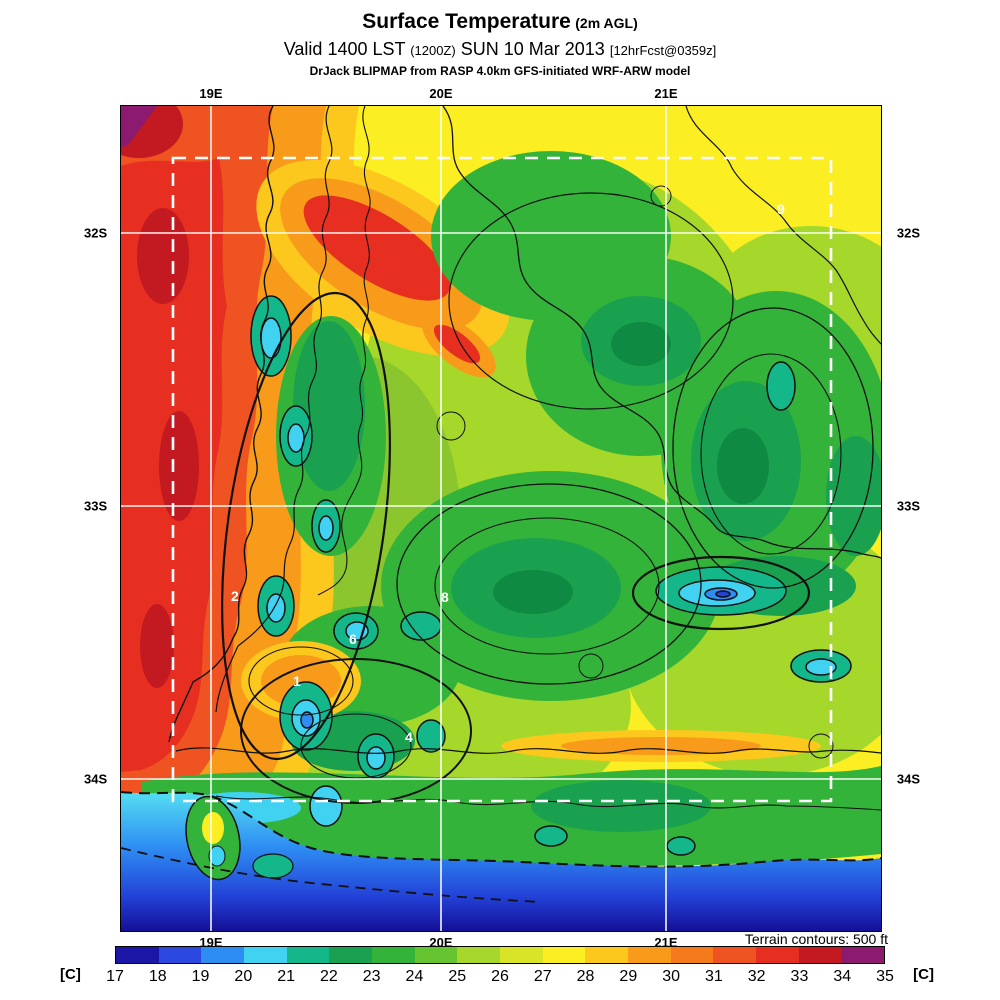 The image size is (1000, 1000). I want to click on colorbar-ticks: 17 18 19 20 21 22 23 24 25 26 27 28 29 30 31 32 33 34 35, so click(500, 978).